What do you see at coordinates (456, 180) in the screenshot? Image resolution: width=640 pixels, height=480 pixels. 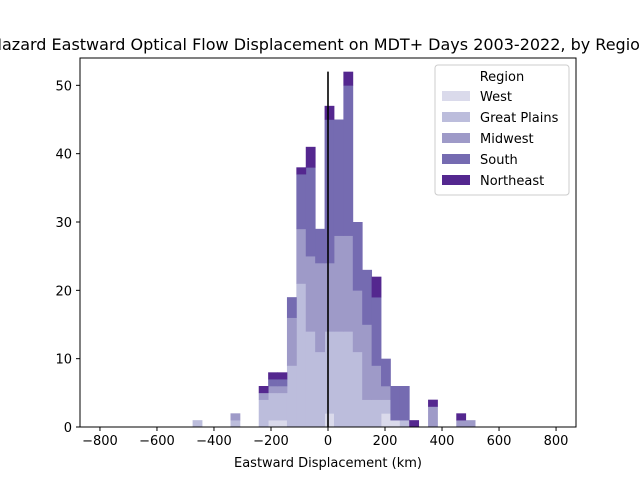 I see `legend-swatch-northeast` at bounding box center [456, 180].